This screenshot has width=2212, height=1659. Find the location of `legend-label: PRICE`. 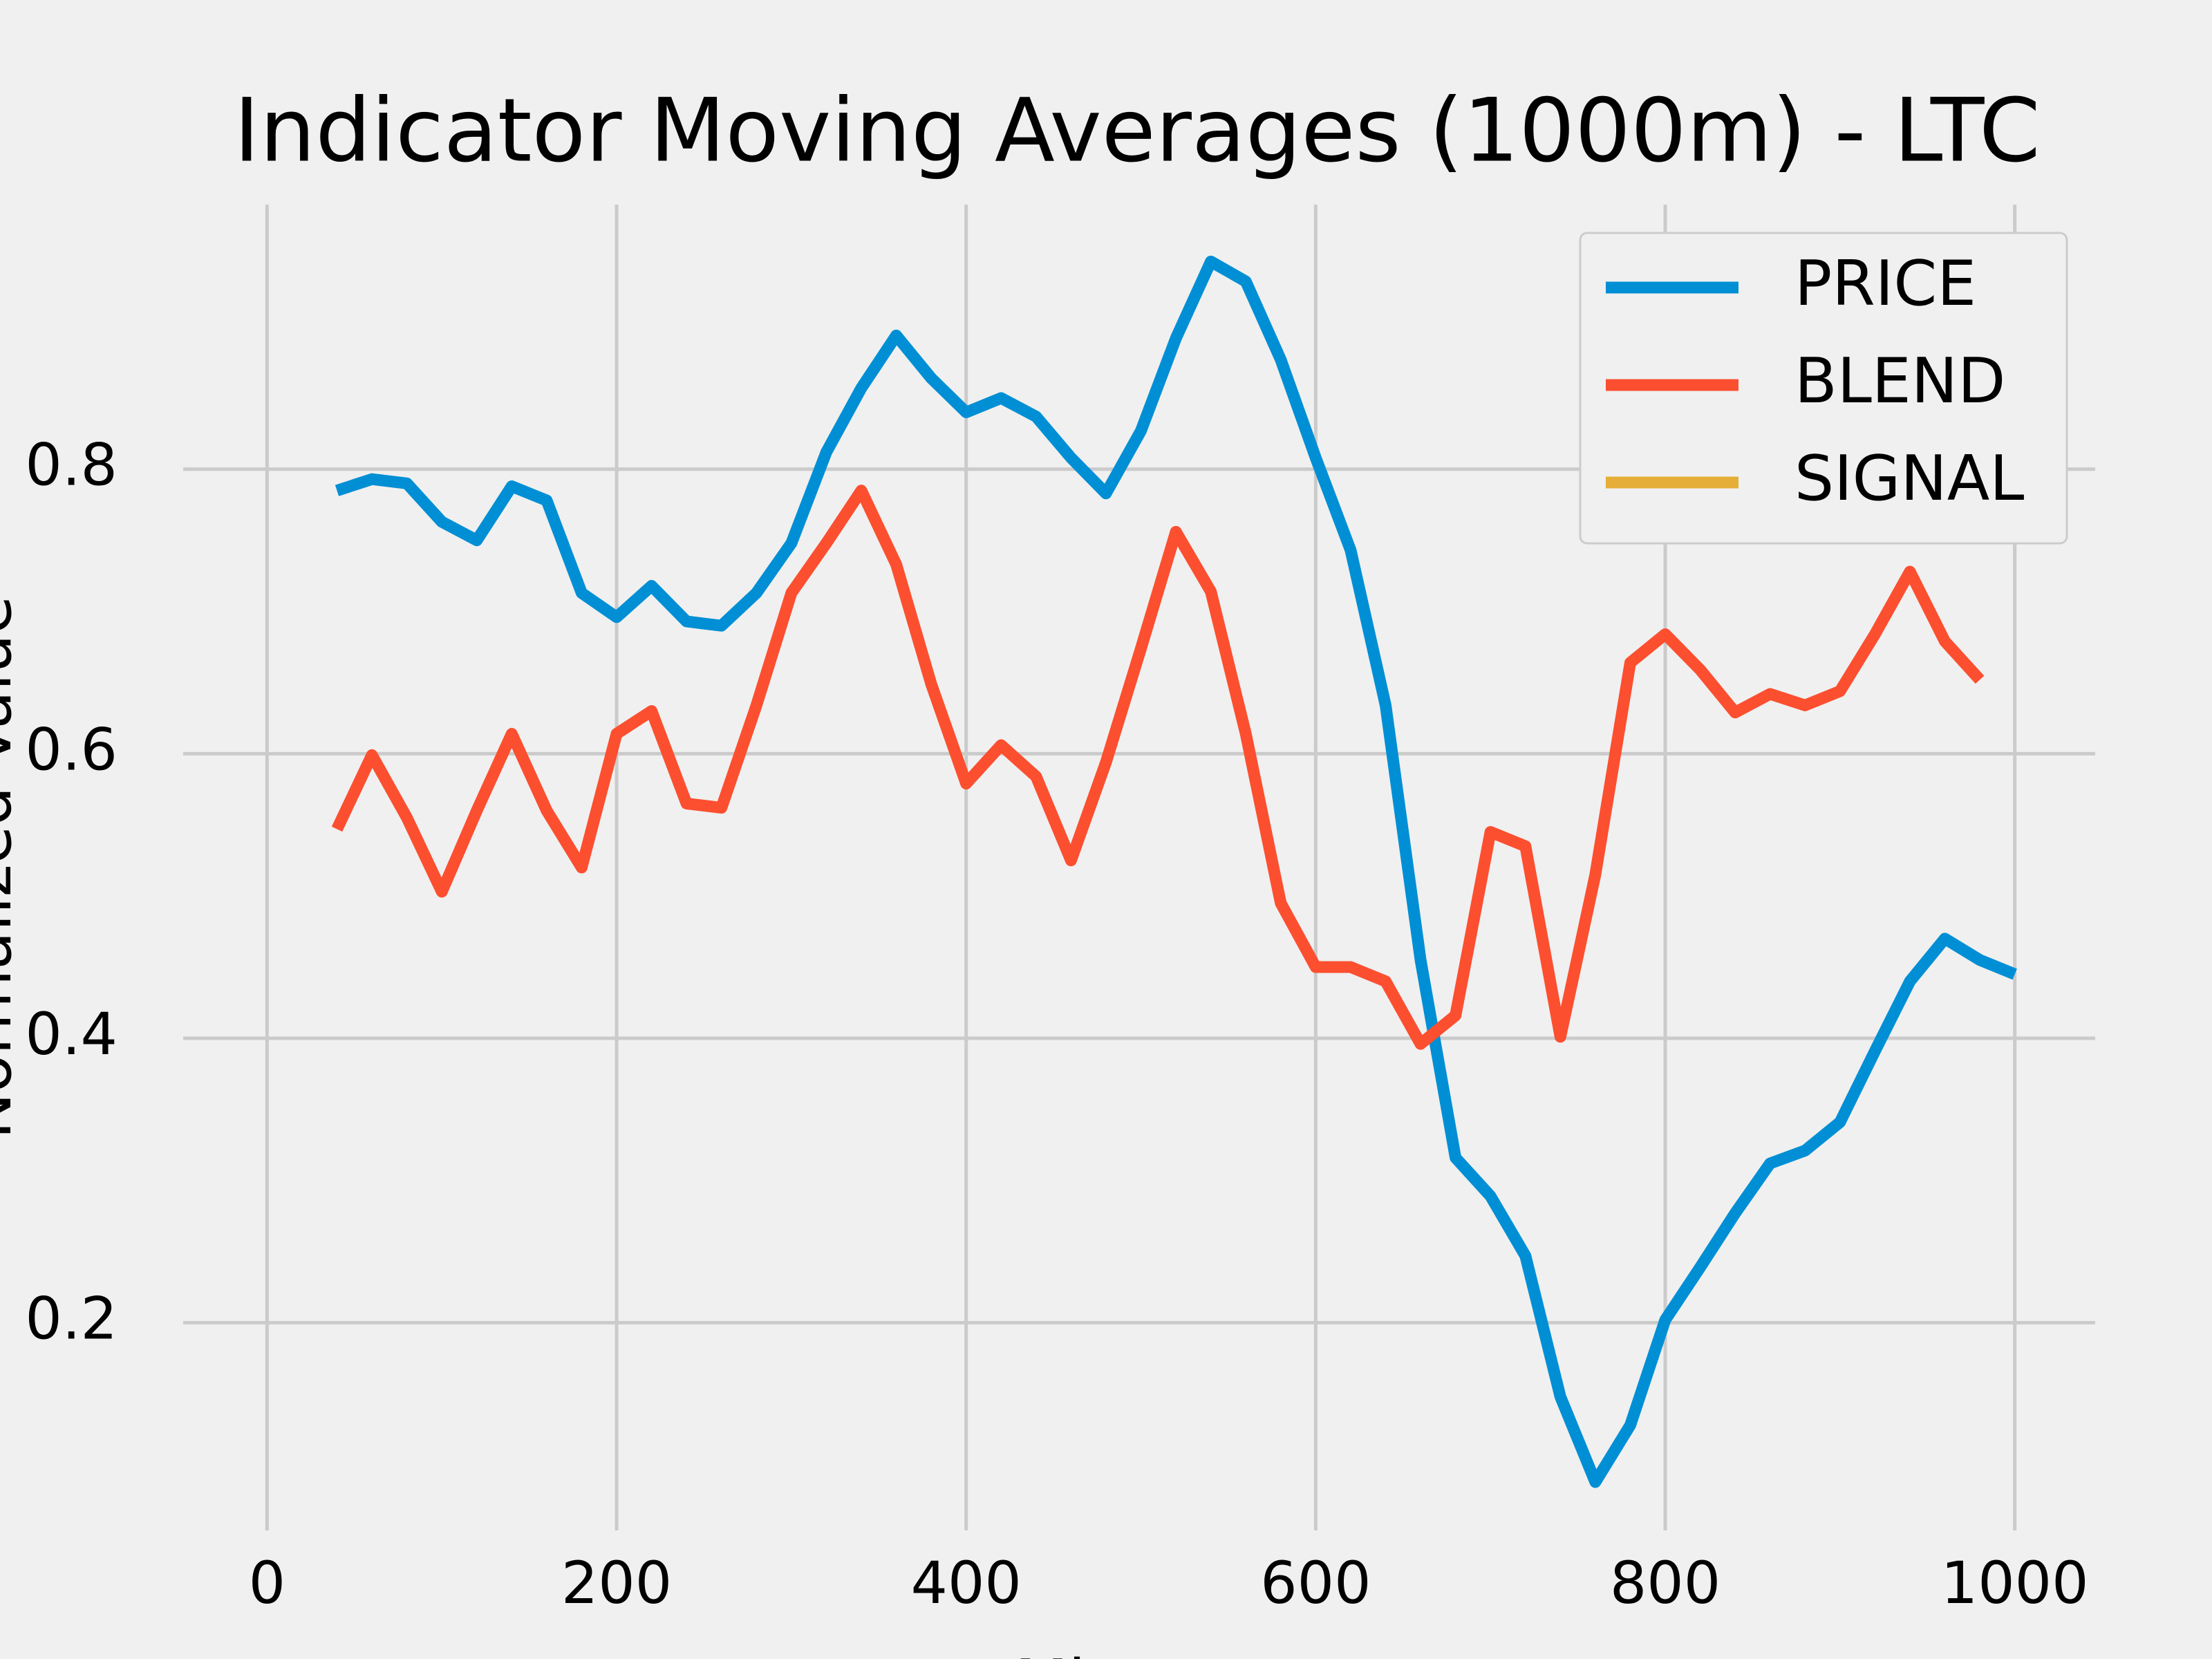

legend-label: PRICE is located at coordinates (1885, 283).